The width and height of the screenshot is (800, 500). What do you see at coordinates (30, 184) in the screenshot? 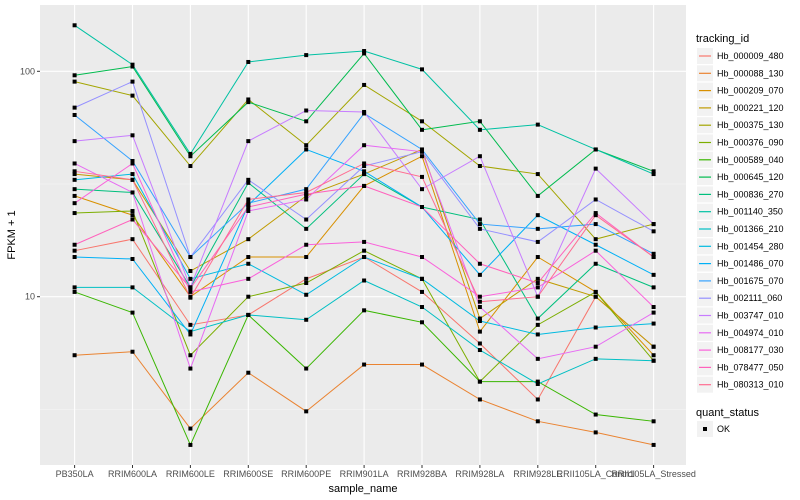
I see `y-axis: 10 100` at bounding box center [30, 184].